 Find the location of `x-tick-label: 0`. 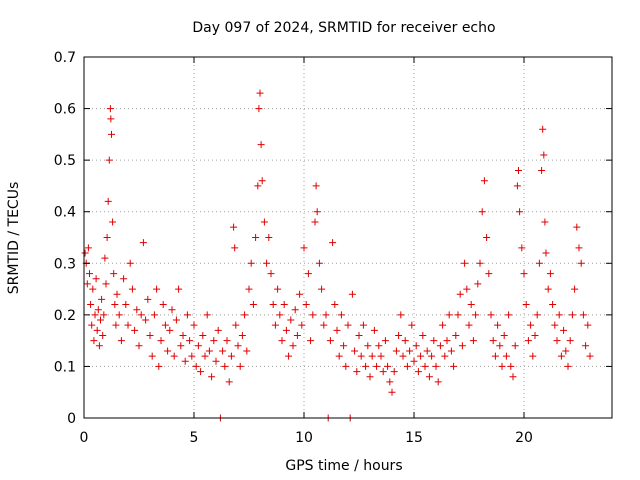

x-tick-label: 0 is located at coordinates (84, 438).